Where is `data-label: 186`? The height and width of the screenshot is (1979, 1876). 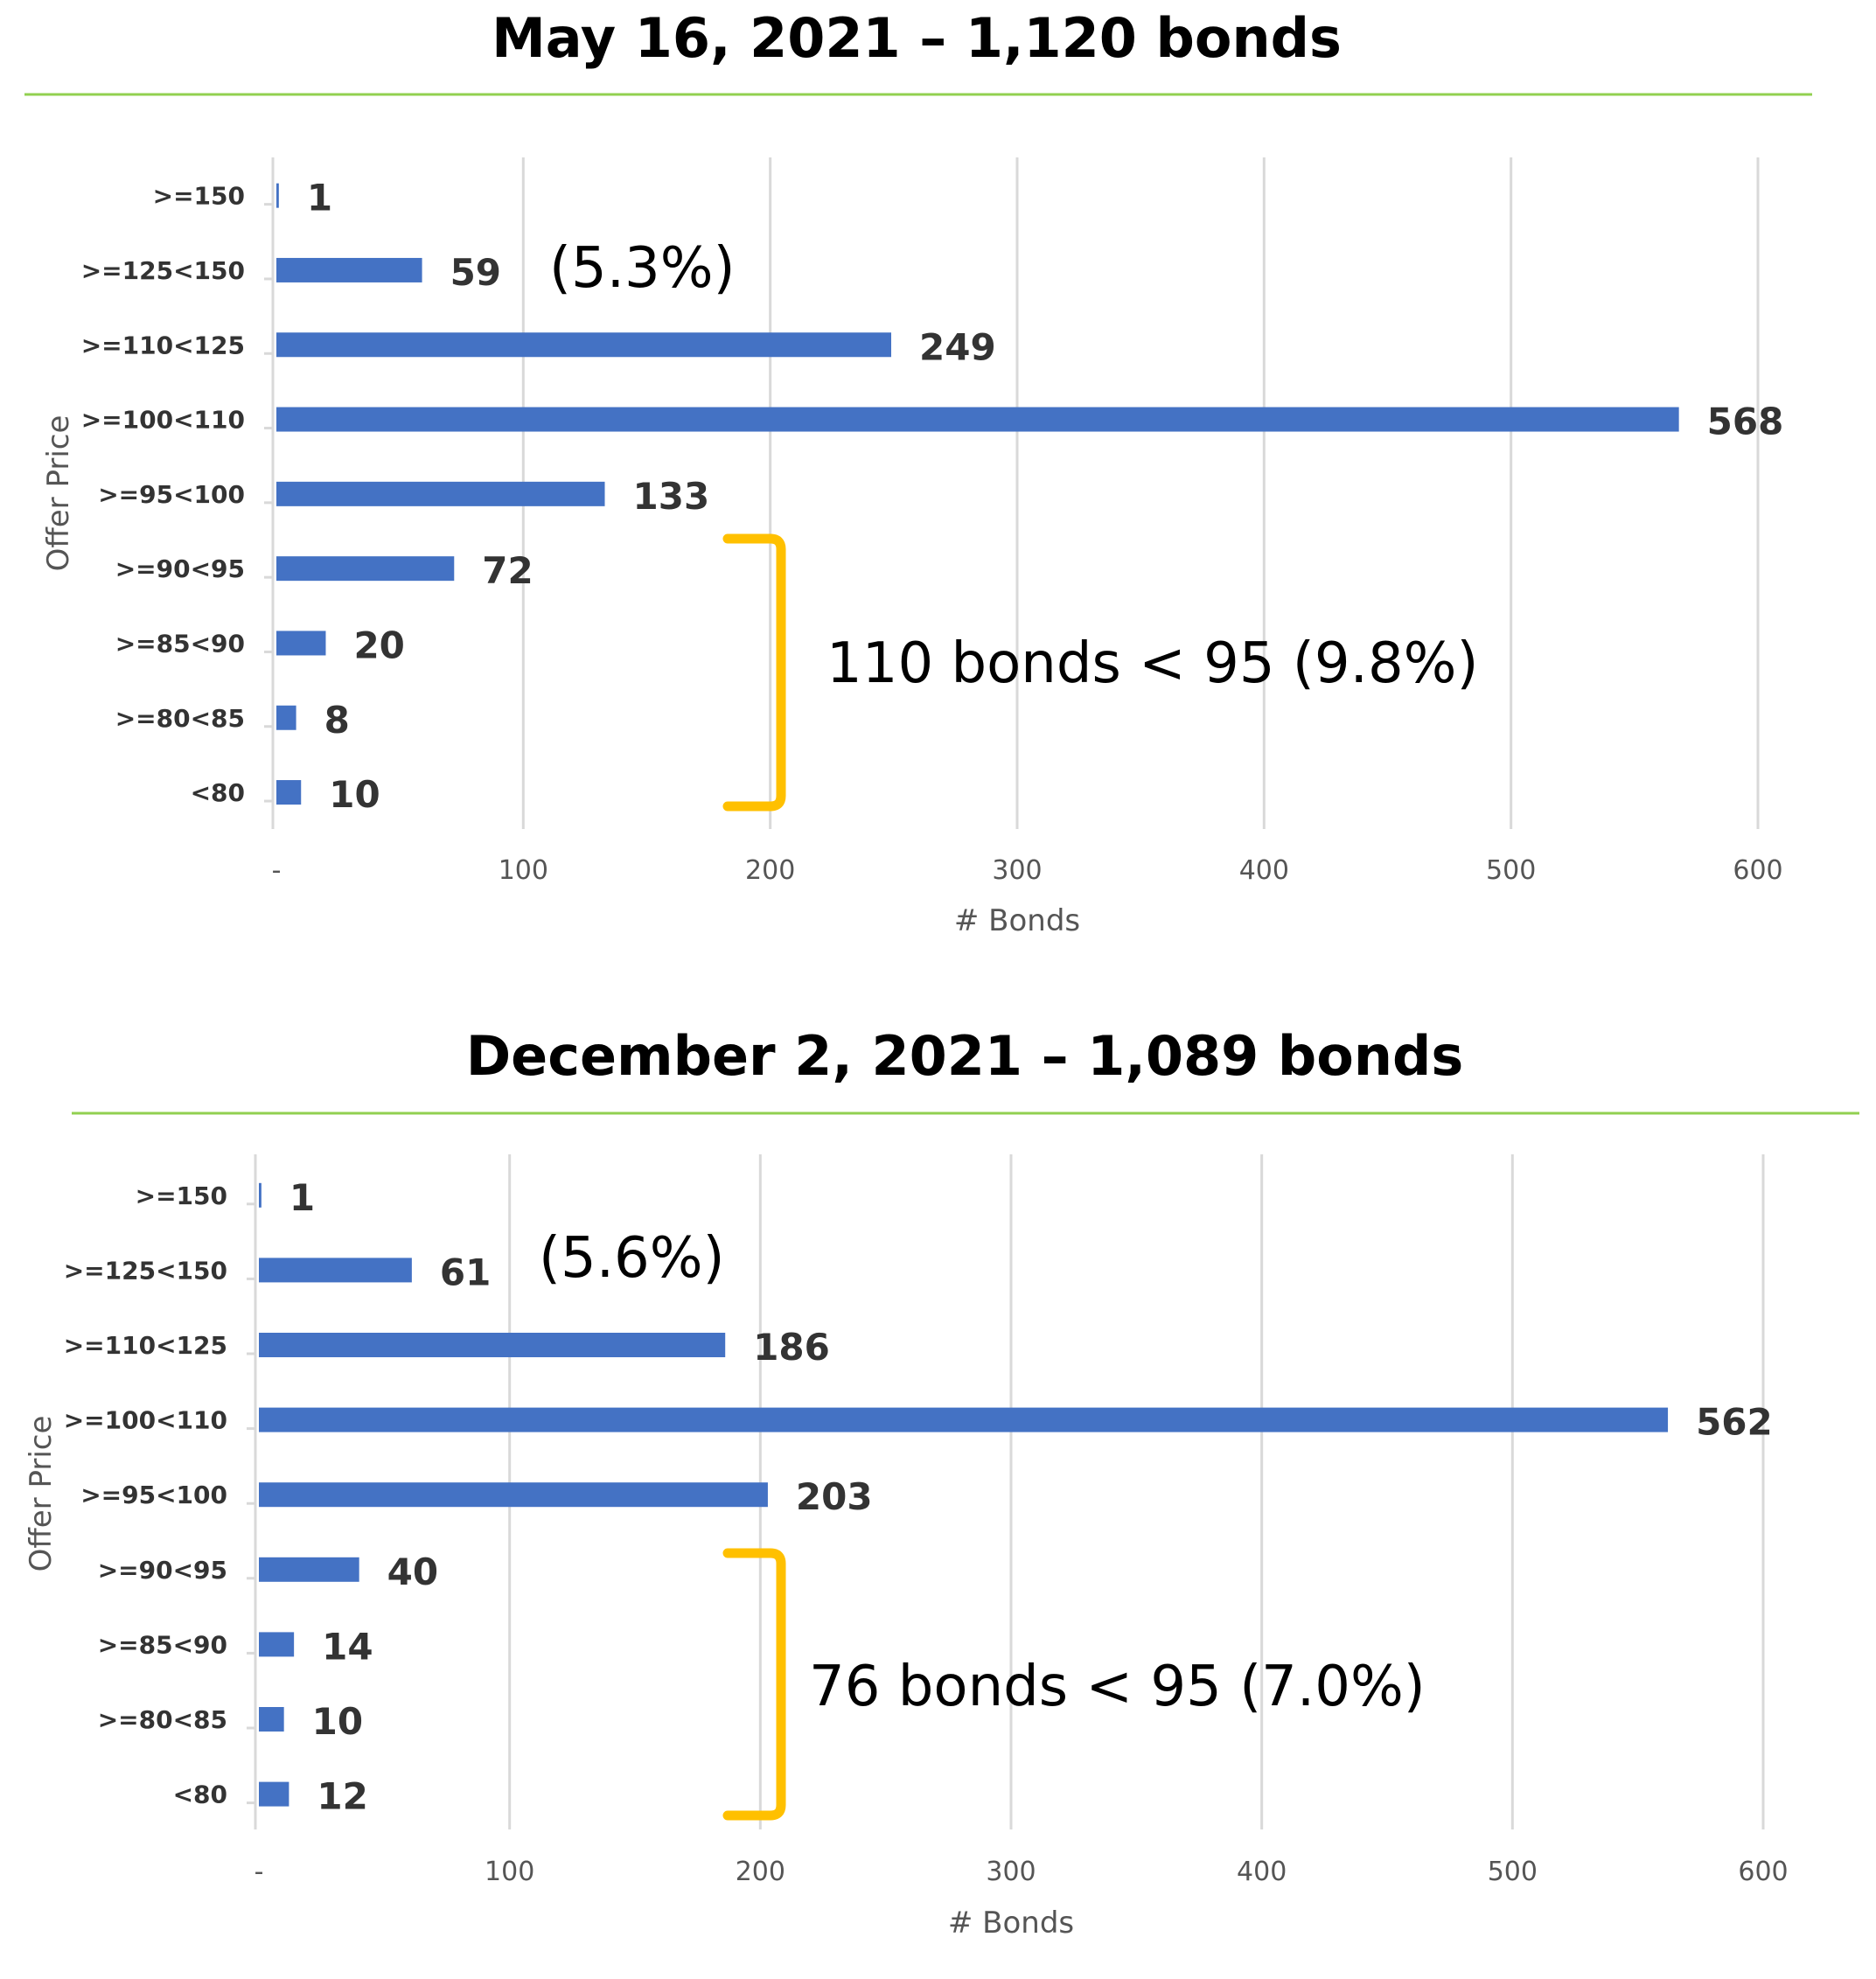
data-label: 186 is located at coordinates (791, 1347).